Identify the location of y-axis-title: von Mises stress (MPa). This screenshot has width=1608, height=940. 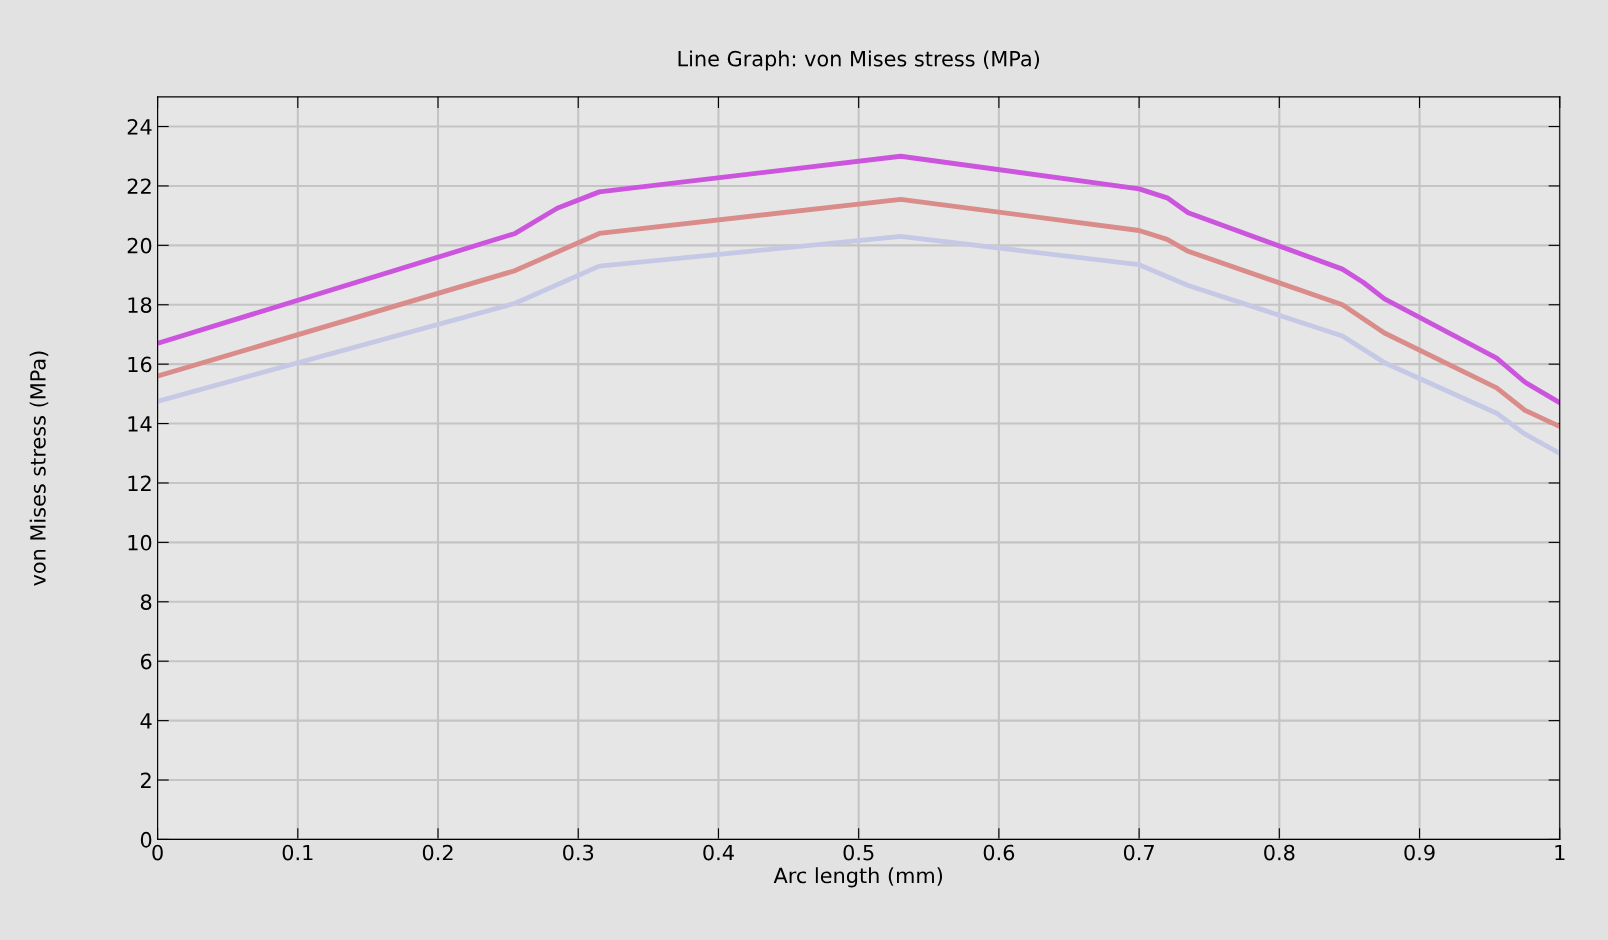
(39, 468).